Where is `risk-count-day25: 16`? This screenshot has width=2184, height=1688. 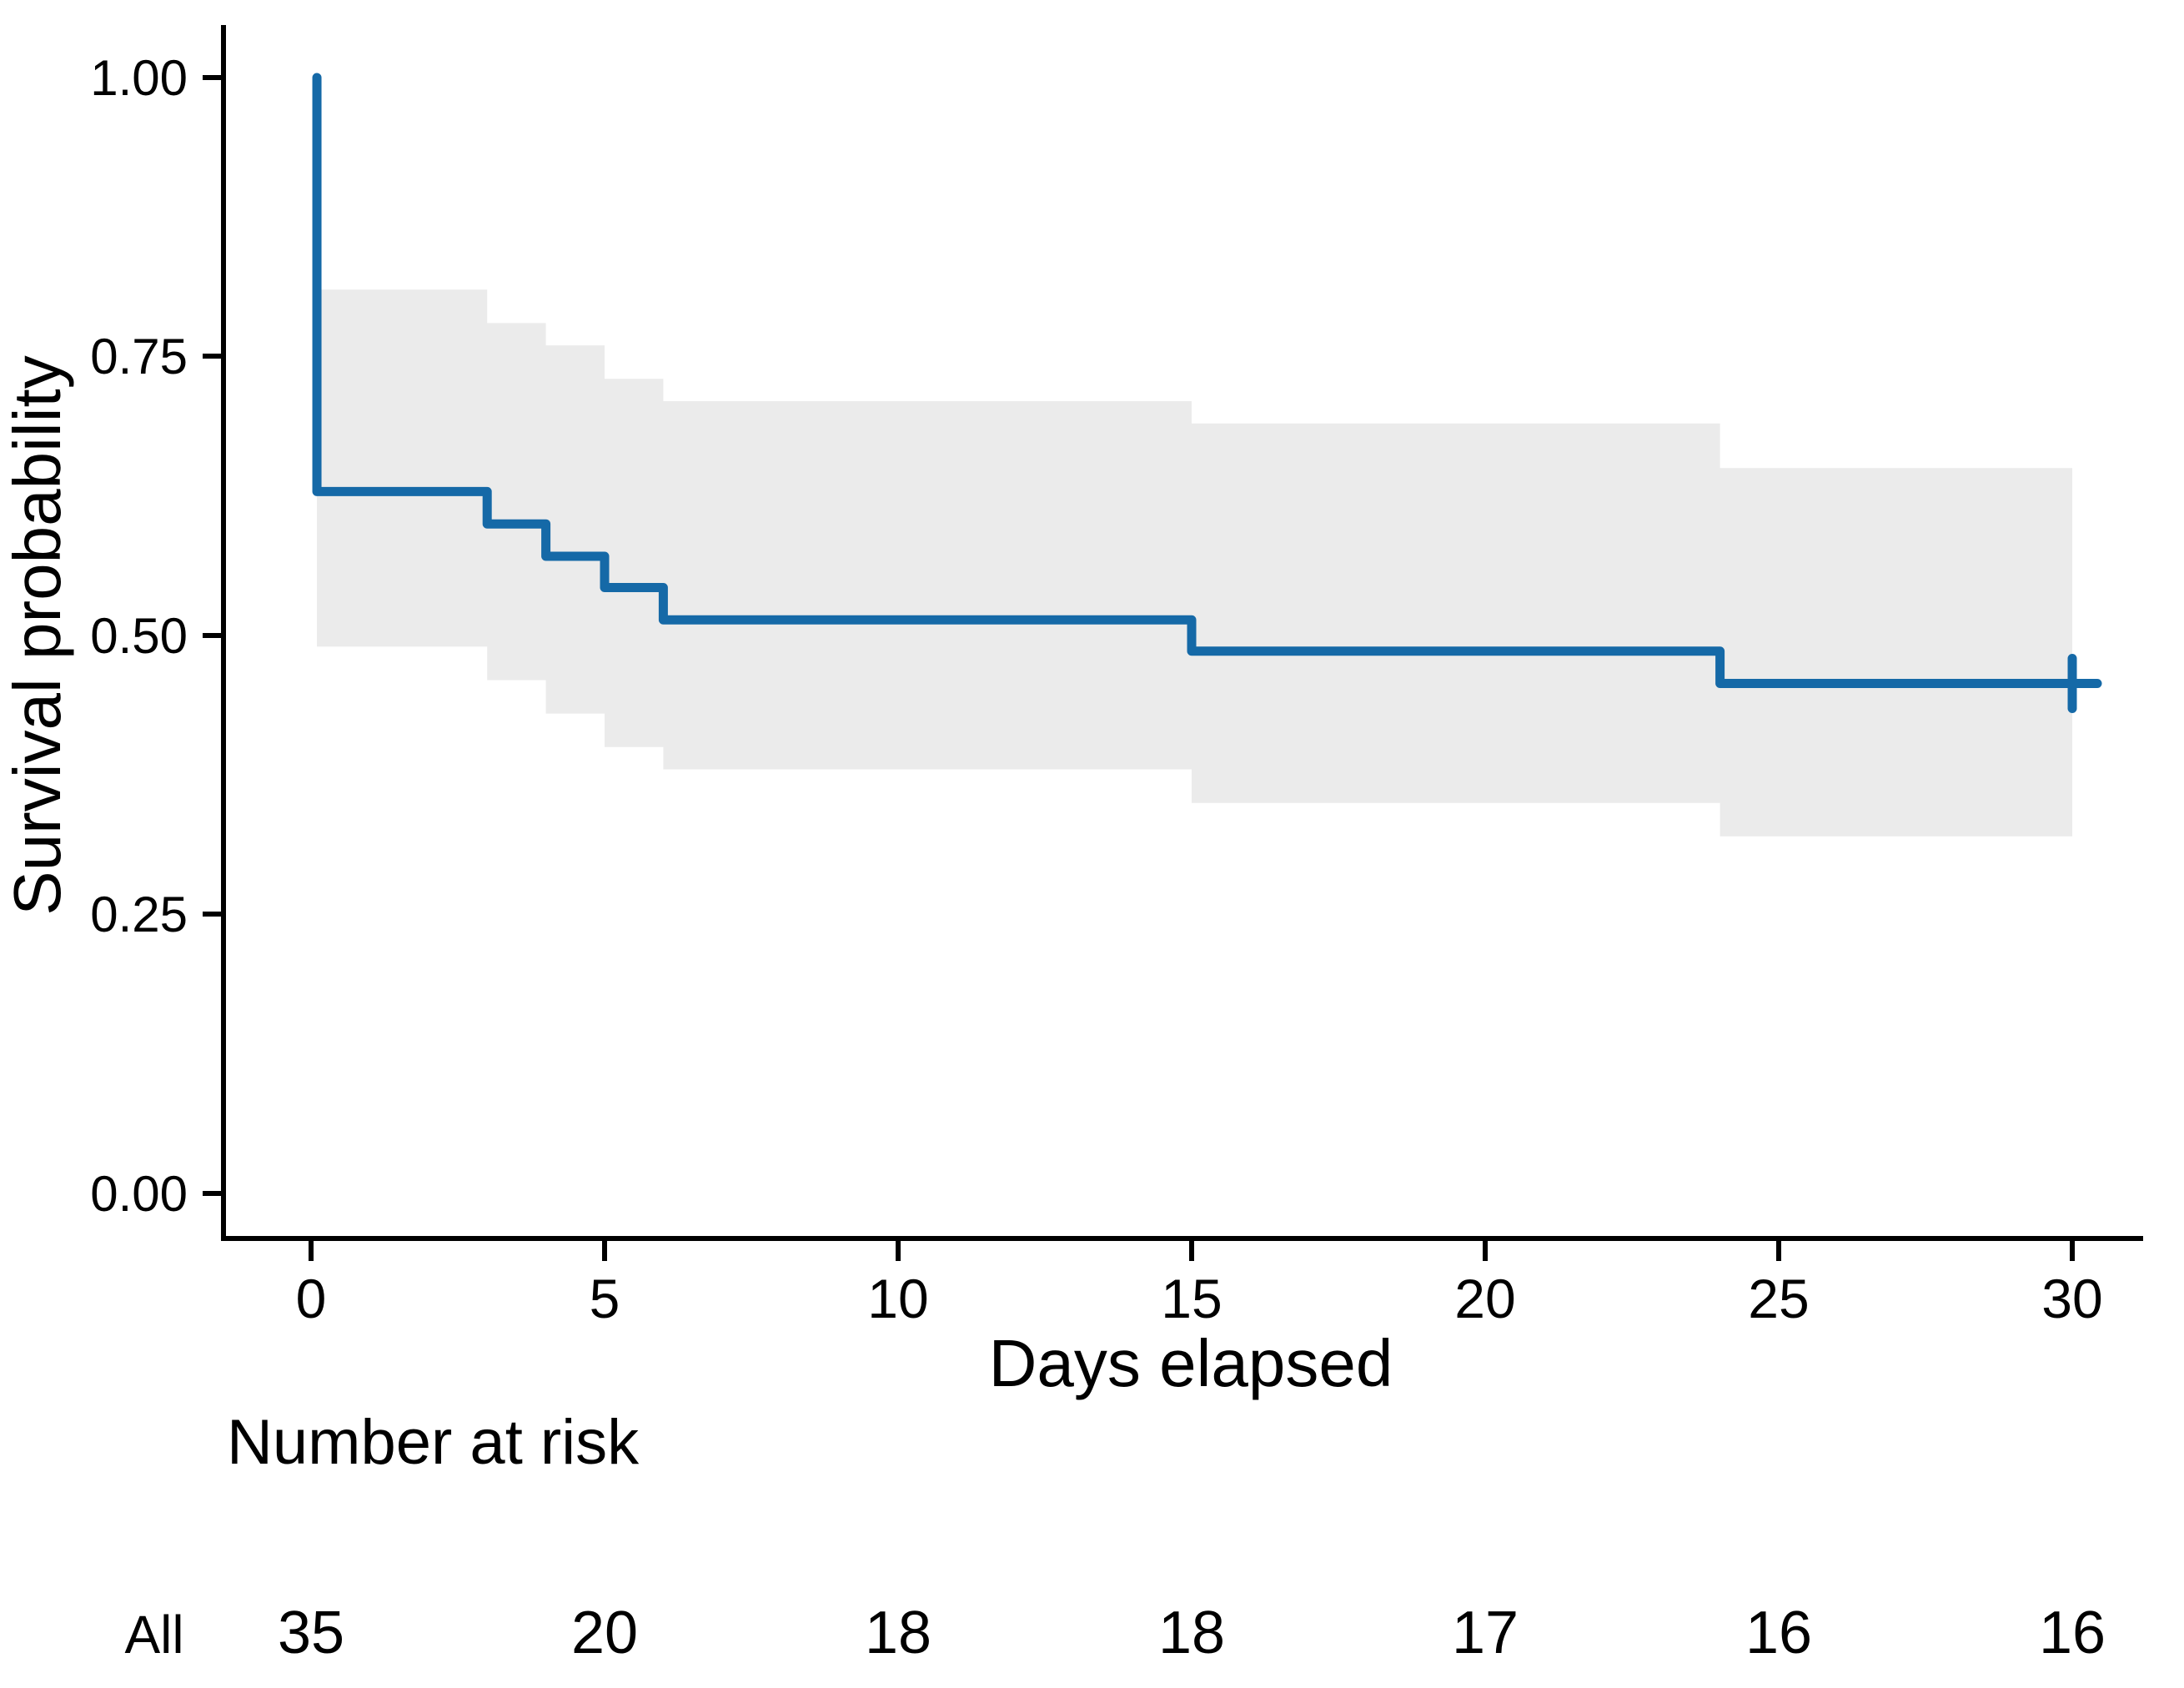
risk-count-day25: 16 is located at coordinates (1778, 1633).